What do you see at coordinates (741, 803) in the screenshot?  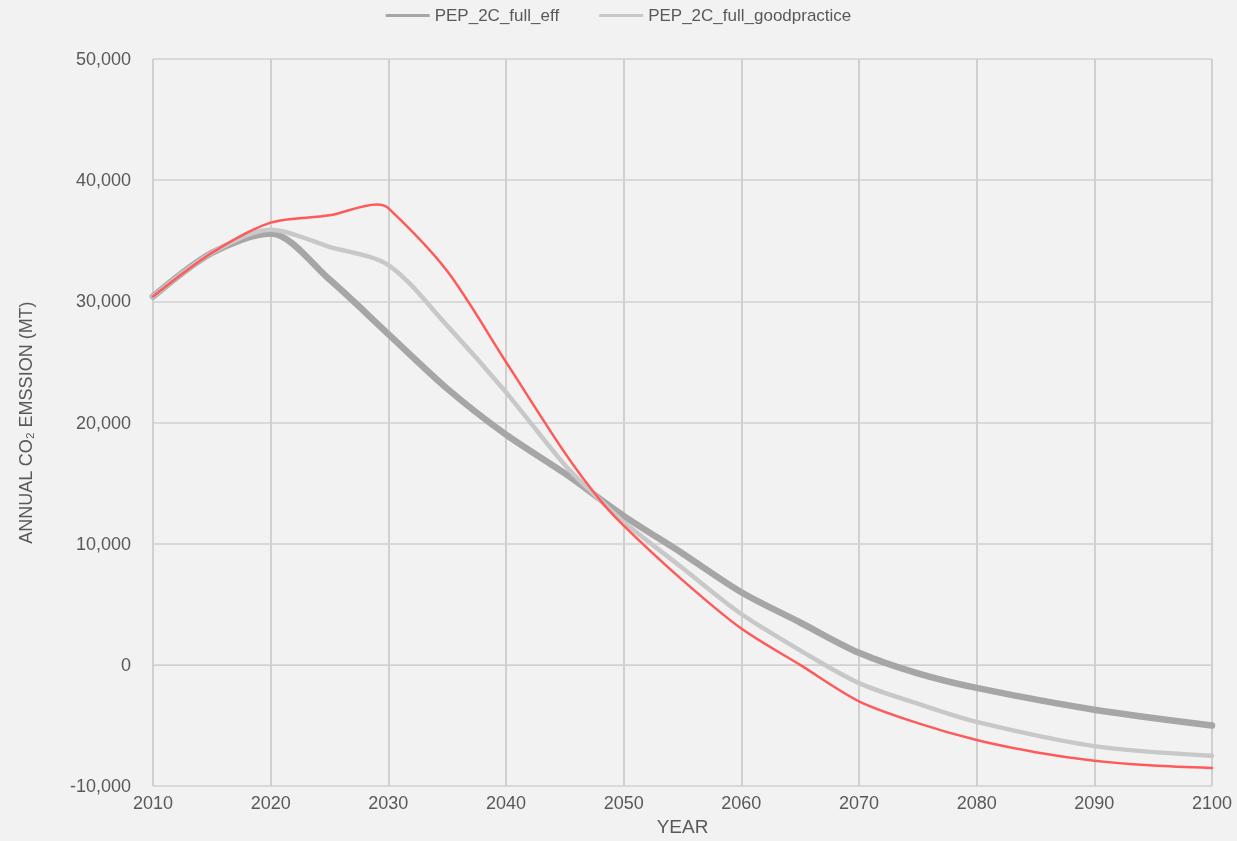 I see `x-tick-label: 2060` at bounding box center [741, 803].